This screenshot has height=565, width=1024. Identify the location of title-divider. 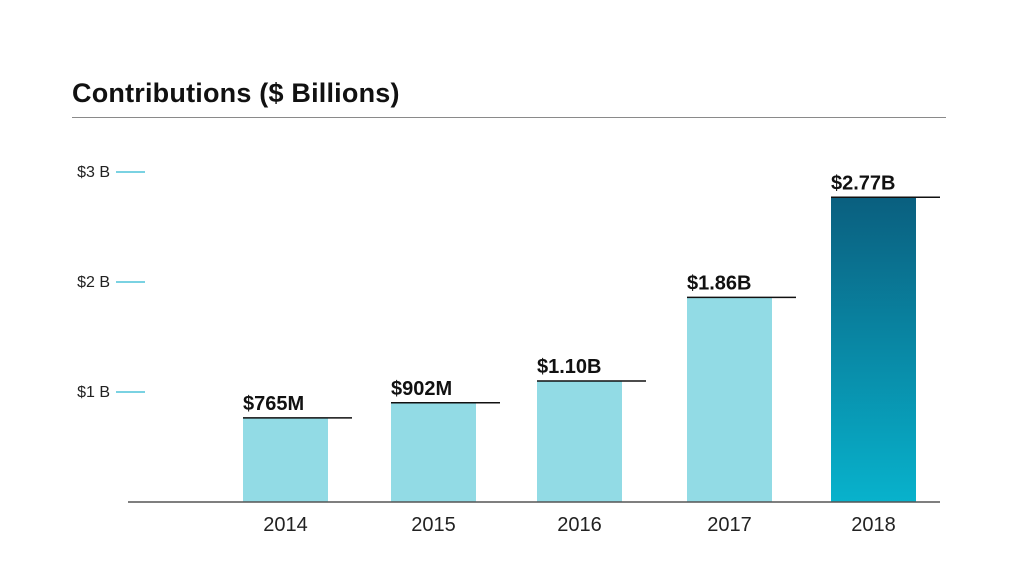
(509, 117).